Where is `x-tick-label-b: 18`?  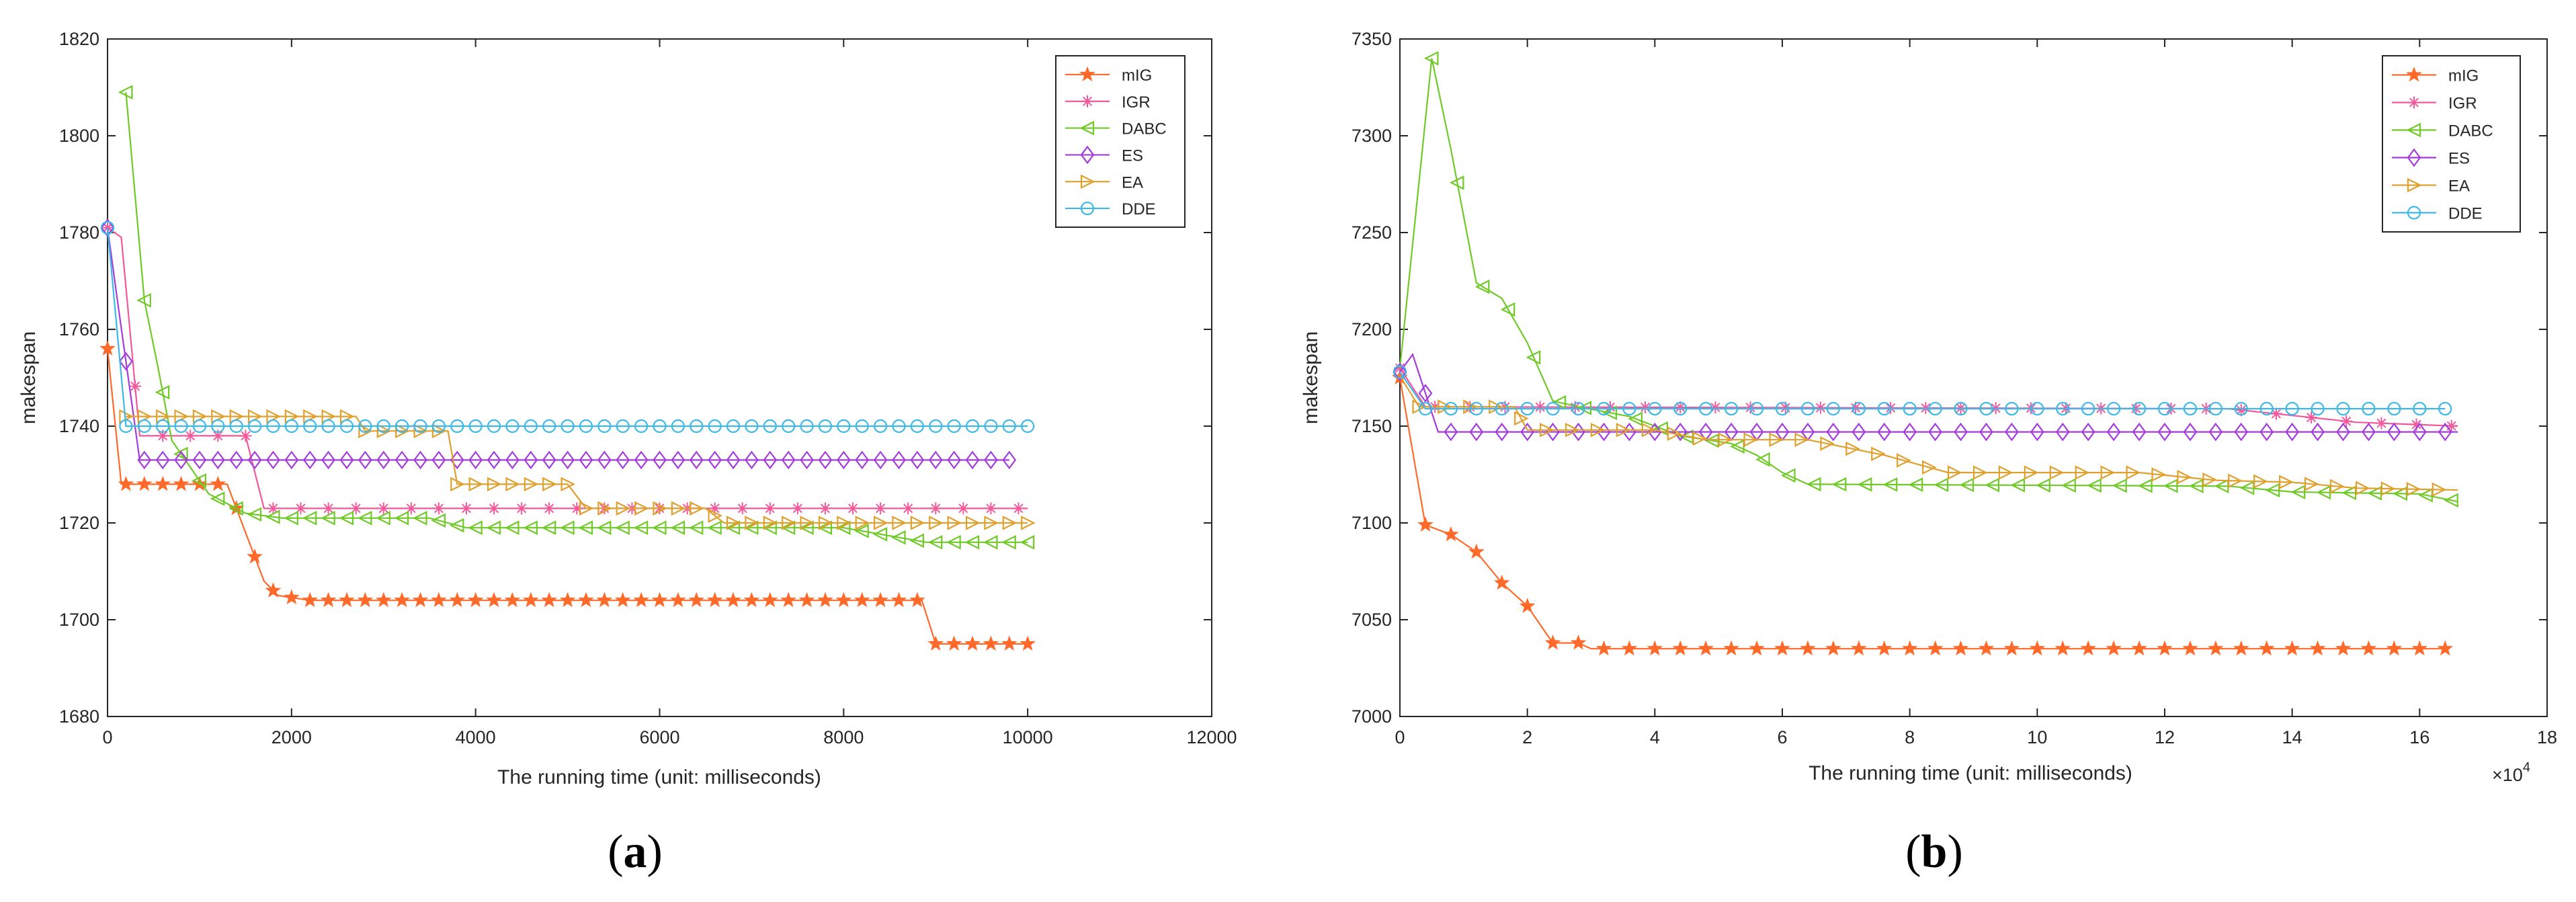 x-tick-label-b: 18 is located at coordinates (2547, 737).